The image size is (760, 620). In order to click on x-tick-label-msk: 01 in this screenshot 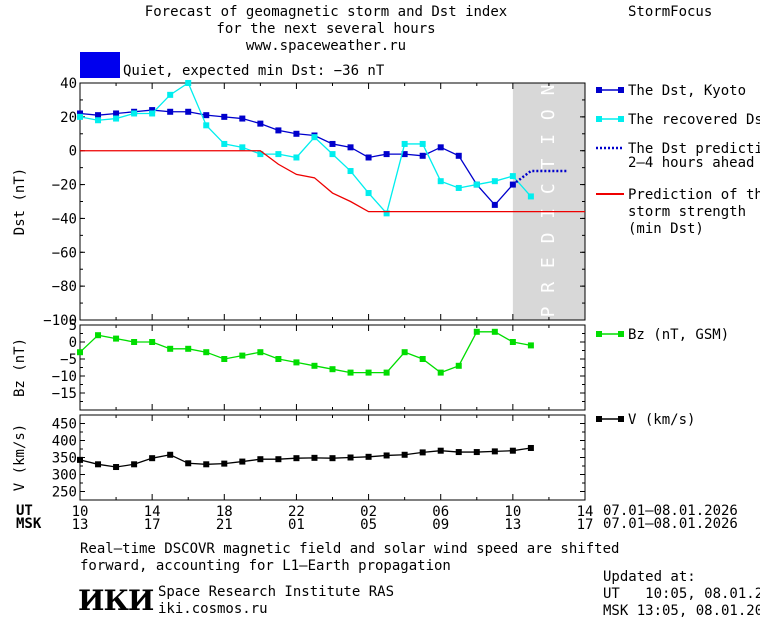, I will do `click(296, 525)`.